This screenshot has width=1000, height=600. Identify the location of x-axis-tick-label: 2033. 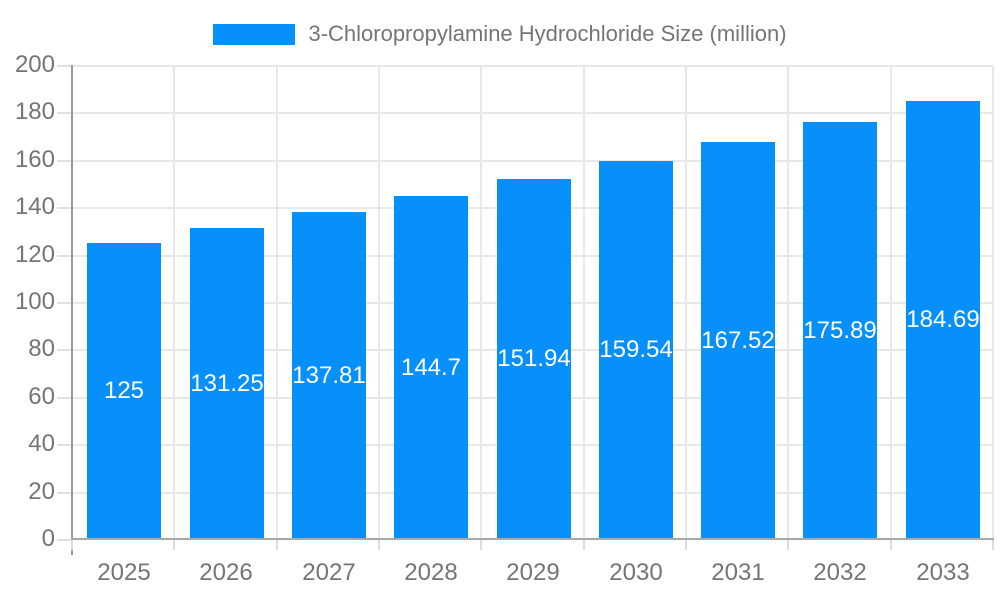
(943, 572).